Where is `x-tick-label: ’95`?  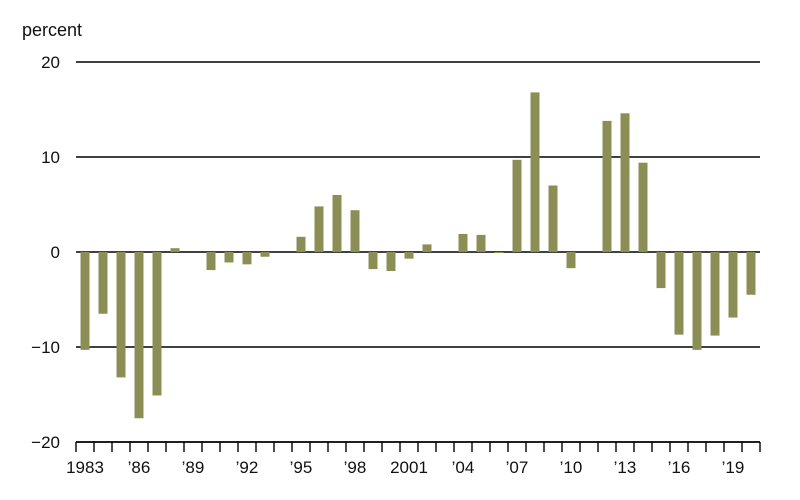
x-tick-label: ’95 is located at coordinates (301, 467).